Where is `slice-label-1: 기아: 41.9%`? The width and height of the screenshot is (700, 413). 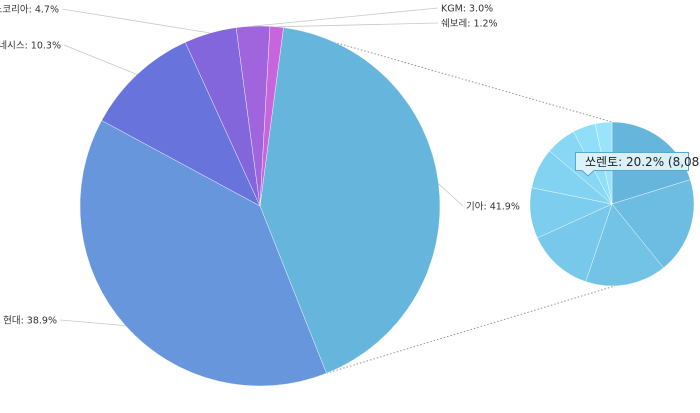
slice-label-1: 기아: 41.9% is located at coordinates (493, 207).